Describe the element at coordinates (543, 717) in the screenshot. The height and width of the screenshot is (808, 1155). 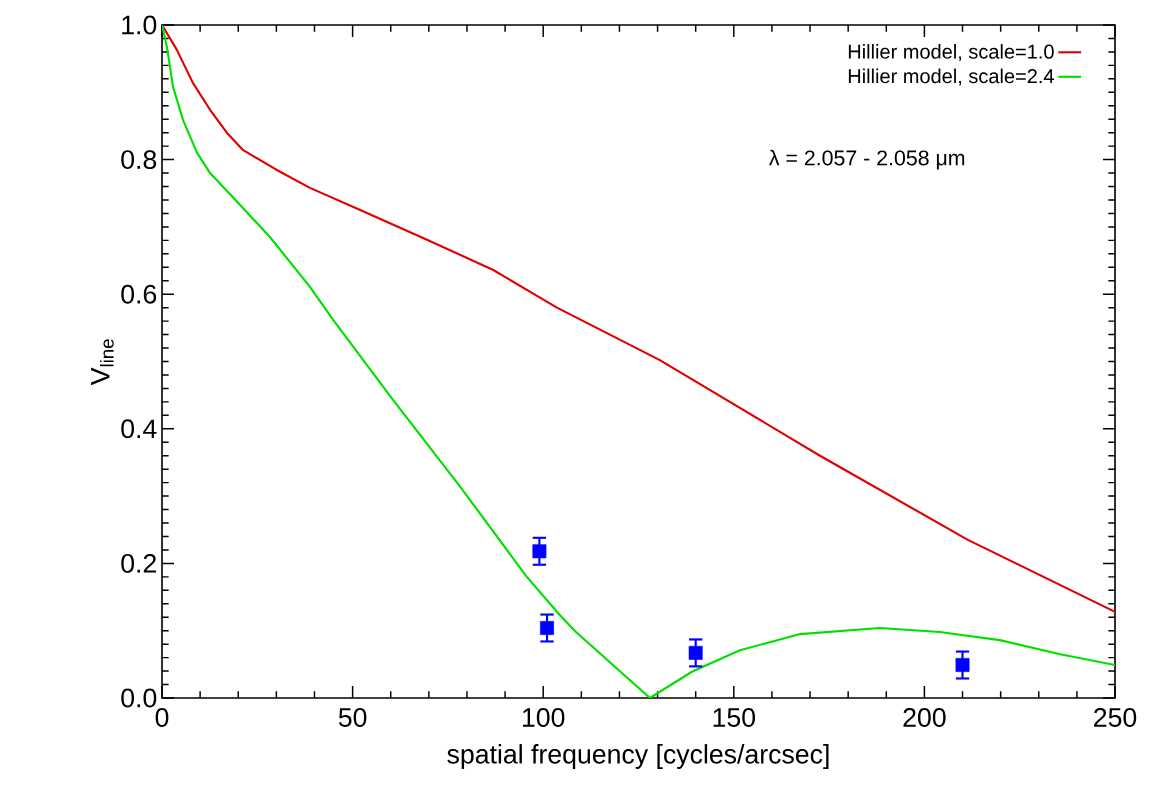
I see `x-tick-label: 100` at that location.